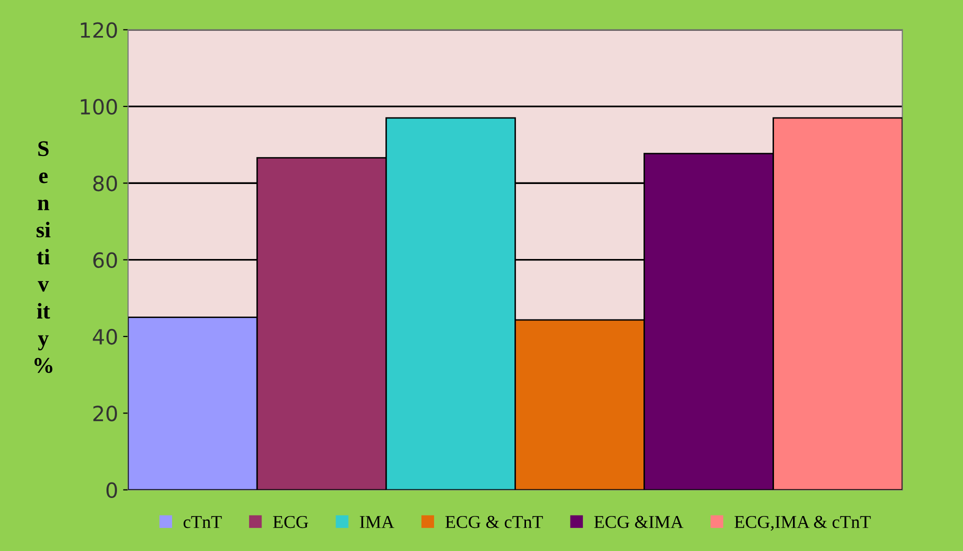 This screenshot has width=963, height=551. Describe the element at coordinates (98, 106) in the screenshot. I see `y-tick-label: 100` at that location.